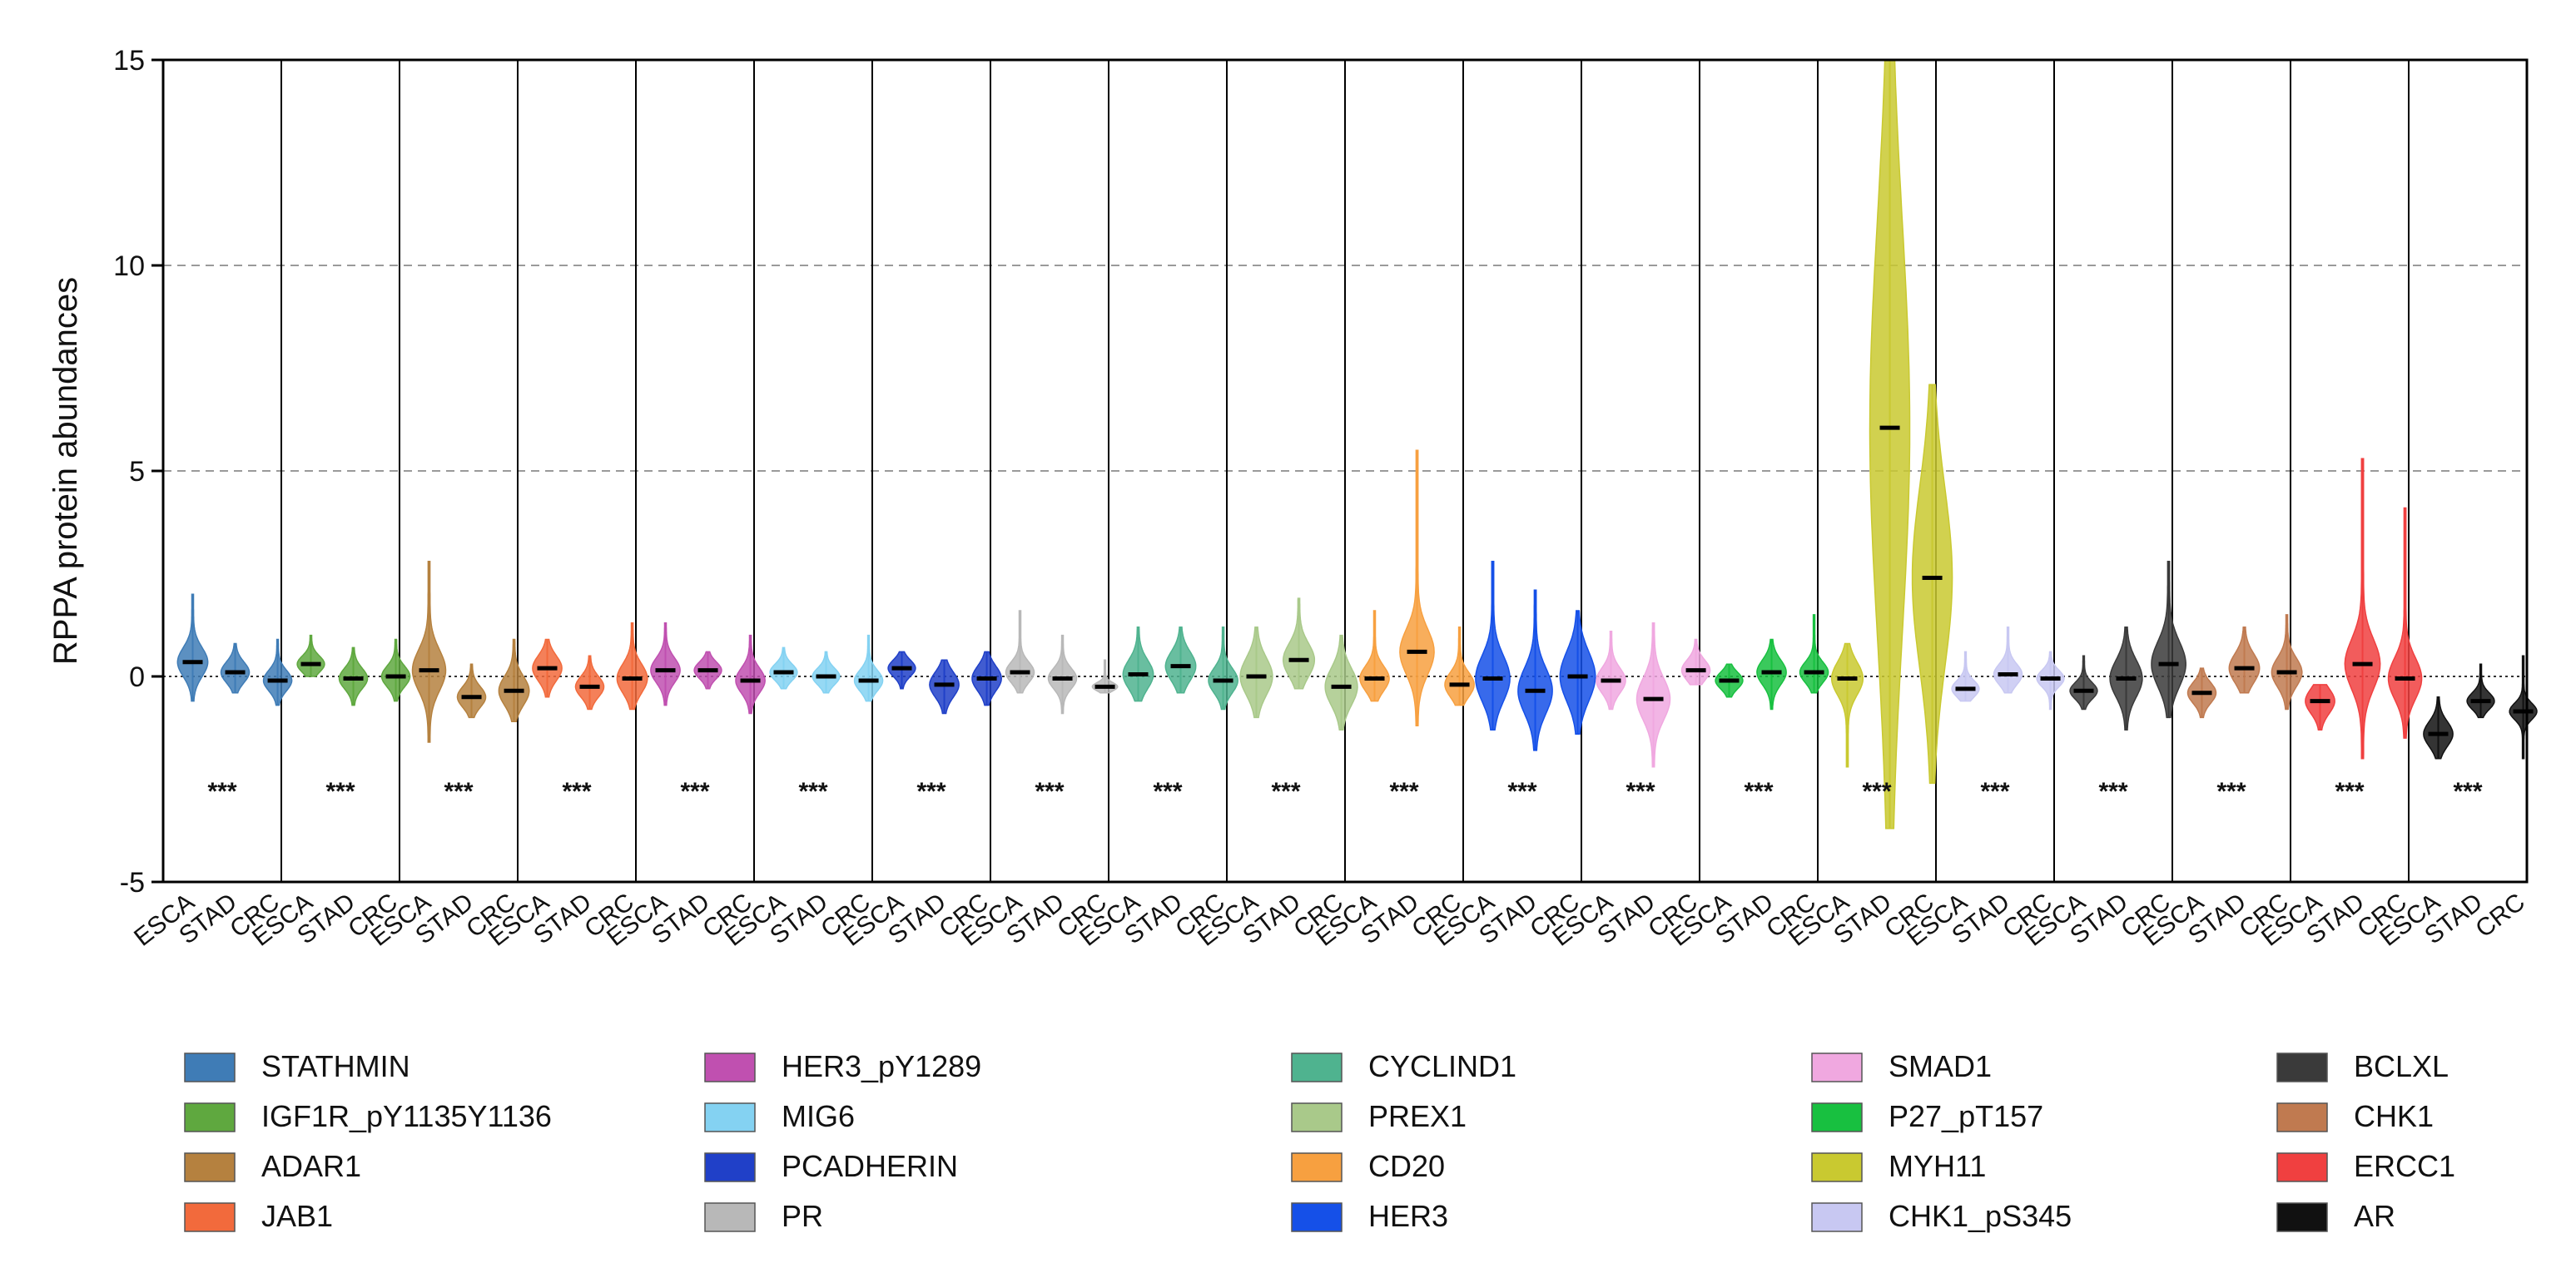 This screenshot has width=2576, height=1263. Describe the element at coordinates (406, 1116) in the screenshot. I see `legend-label: IGF1R_pY1135Y1136` at that location.